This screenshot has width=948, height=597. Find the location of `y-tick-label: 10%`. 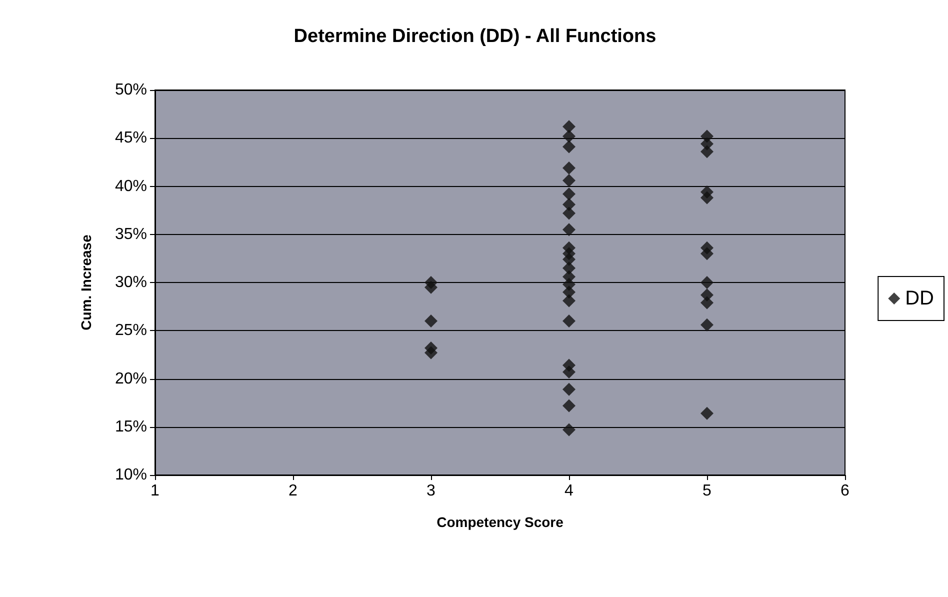

y-tick-label: 10% is located at coordinates (130, 475).